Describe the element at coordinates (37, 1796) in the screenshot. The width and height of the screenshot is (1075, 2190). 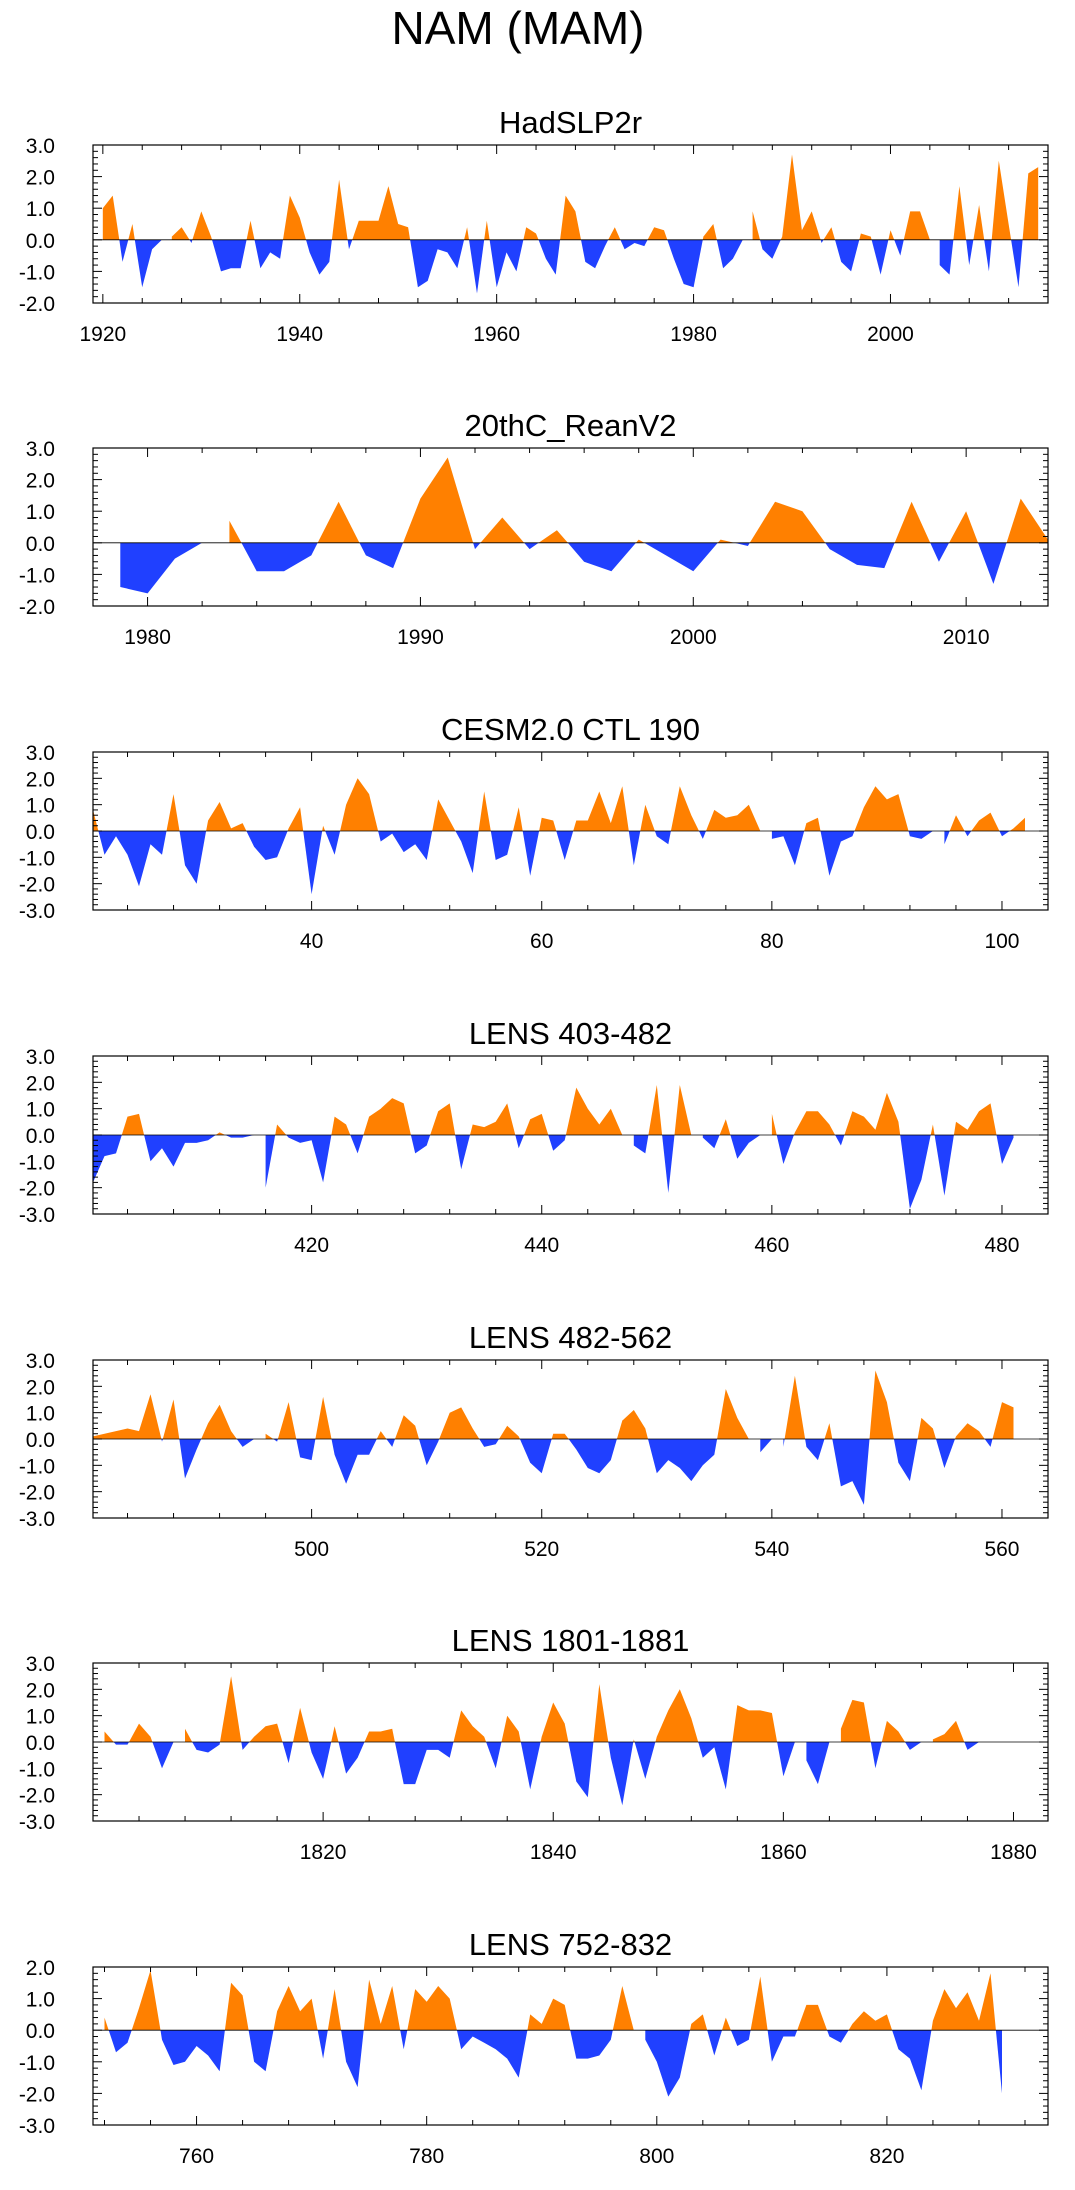
I see `y-tick-label: -2.0` at that location.